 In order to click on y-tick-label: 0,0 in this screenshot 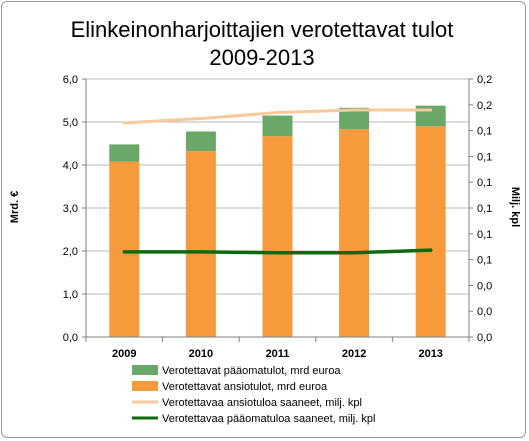, I will do `click(70, 338)`.